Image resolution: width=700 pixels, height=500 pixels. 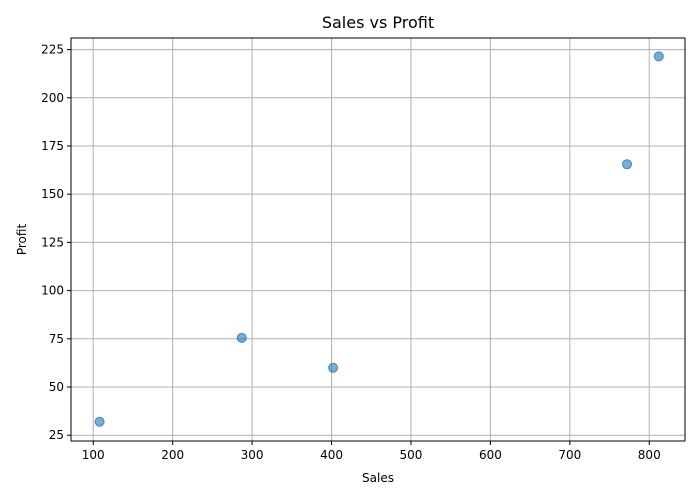 I want to click on y-axis-label: Profit, so click(x=22, y=240).